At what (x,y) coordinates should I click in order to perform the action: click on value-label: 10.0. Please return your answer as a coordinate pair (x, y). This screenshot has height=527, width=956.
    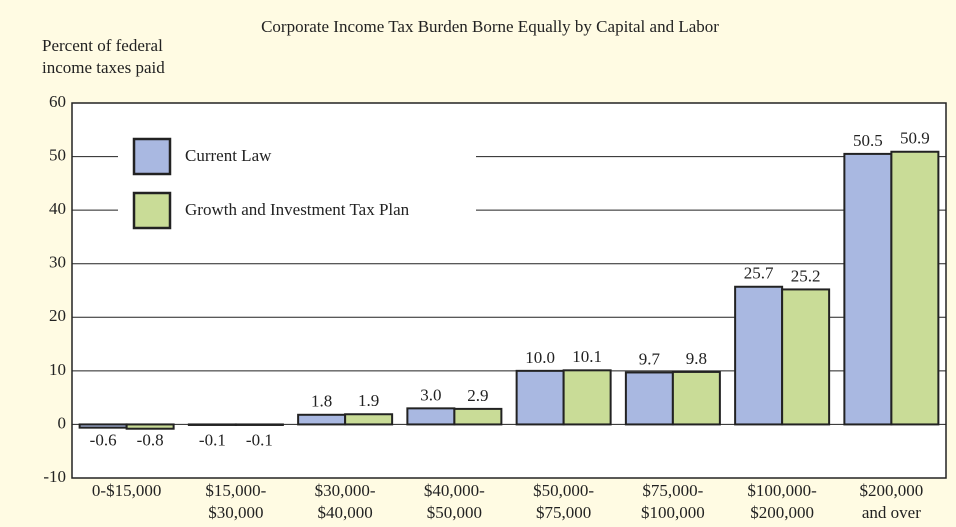
    Looking at the image, I should click on (540, 357).